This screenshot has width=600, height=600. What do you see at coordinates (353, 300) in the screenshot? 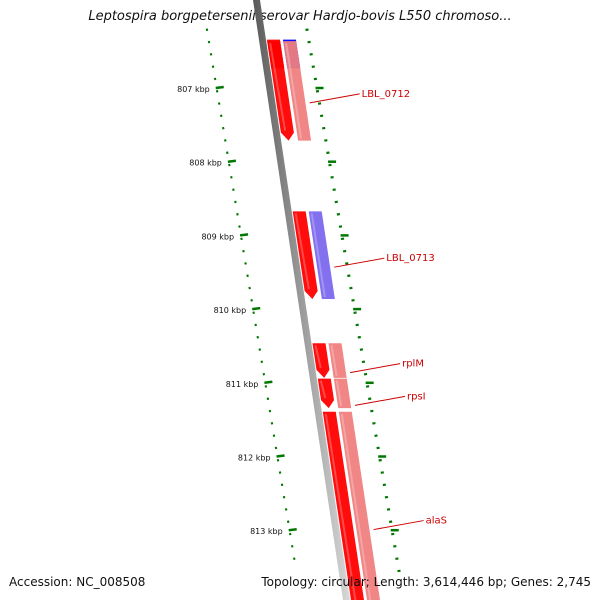
I see `outer-tick-ring` at bounding box center [353, 300].